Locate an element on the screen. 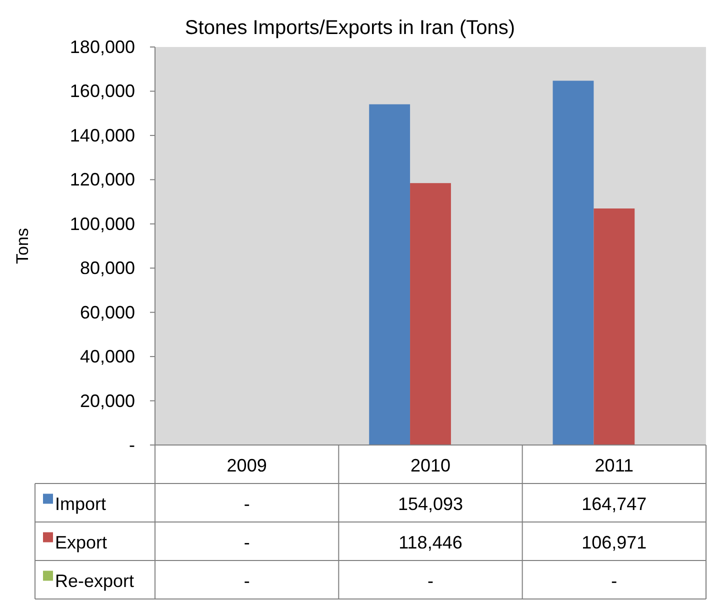 The height and width of the screenshot is (602, 707). data-label: 118,446 is located at coordinates (430, 542).